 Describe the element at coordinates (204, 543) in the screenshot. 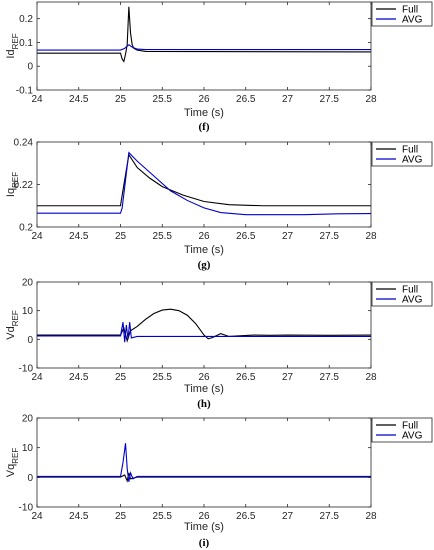

I see `panel-label: (i)` at that location.